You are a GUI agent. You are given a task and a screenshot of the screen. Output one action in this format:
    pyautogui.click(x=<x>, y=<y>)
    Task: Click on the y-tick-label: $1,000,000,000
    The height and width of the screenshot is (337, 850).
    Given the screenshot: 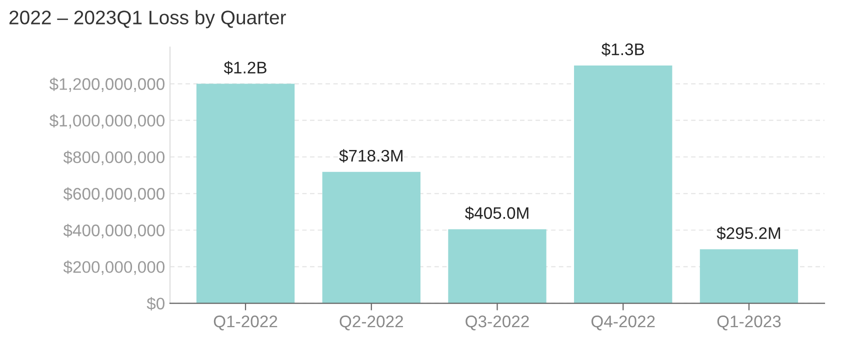 What is the action you would take?
    pyautogui.click(x=106, y=121)
    